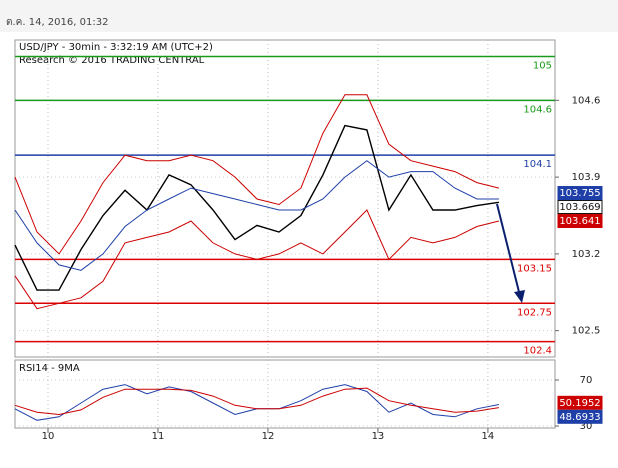 The height and width of the screenshot is (468, 618). I want to click on x-tick-label: 11, so click(158, 436).